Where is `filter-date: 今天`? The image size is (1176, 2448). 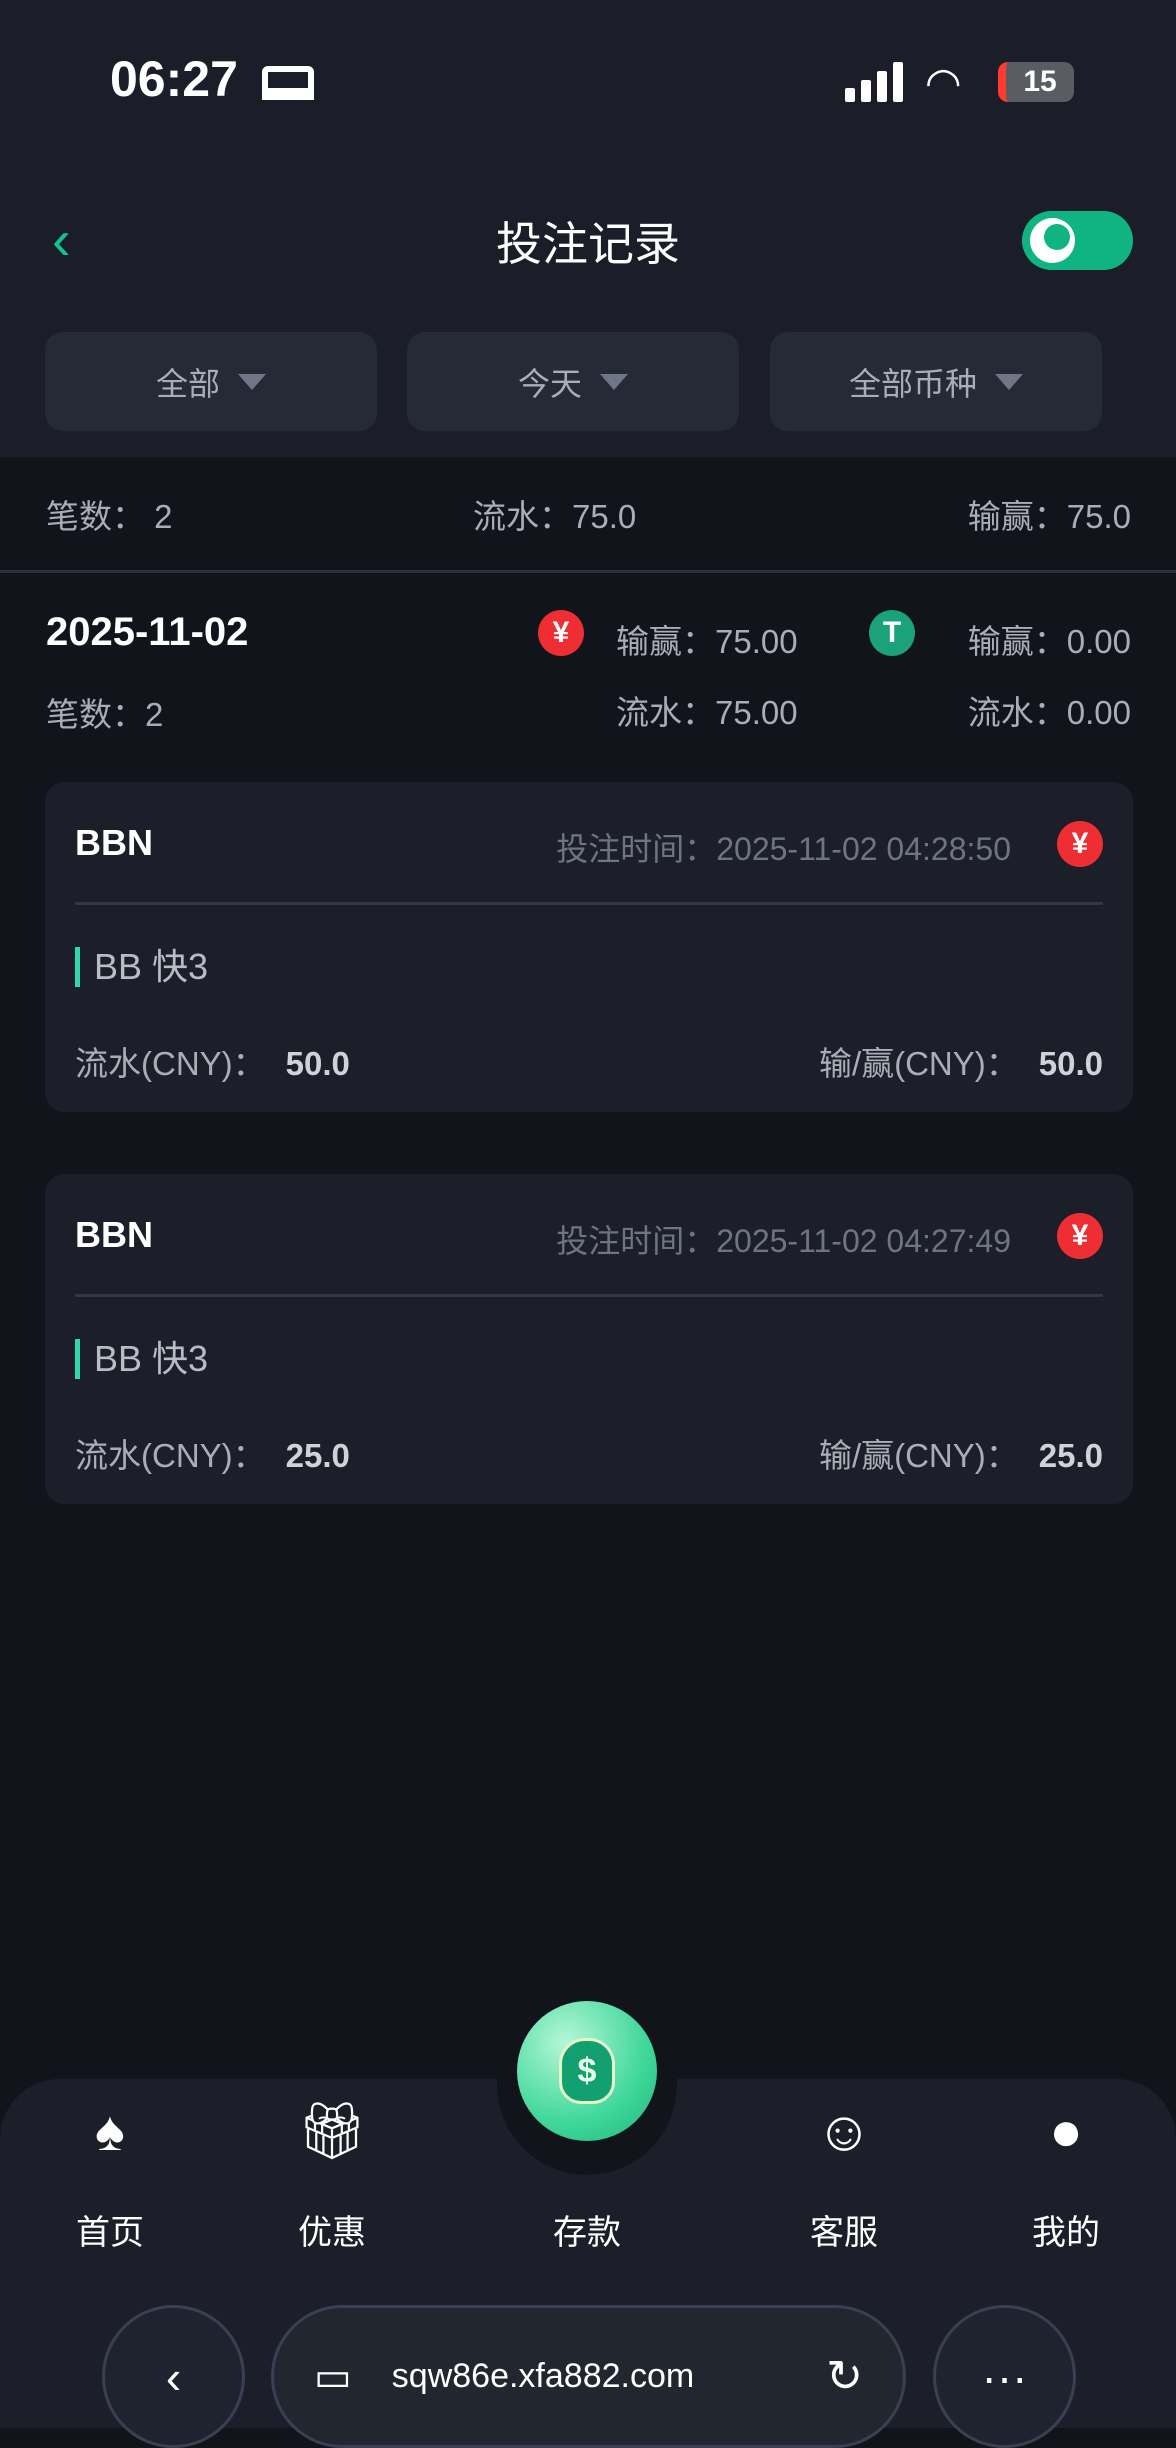
filter-date: 今天 is located at coordinates (573, 381).